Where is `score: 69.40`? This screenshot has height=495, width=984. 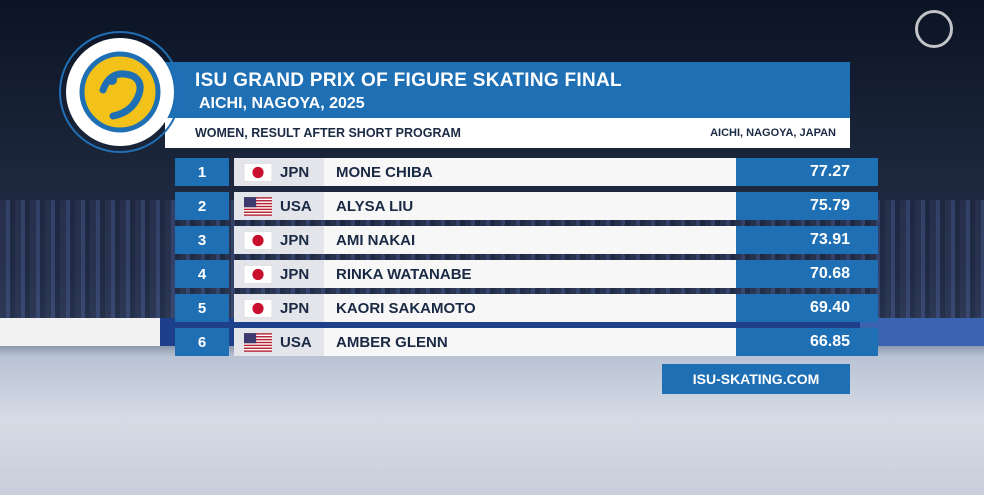
score: 69.40 is located at coordinates (807, 308).